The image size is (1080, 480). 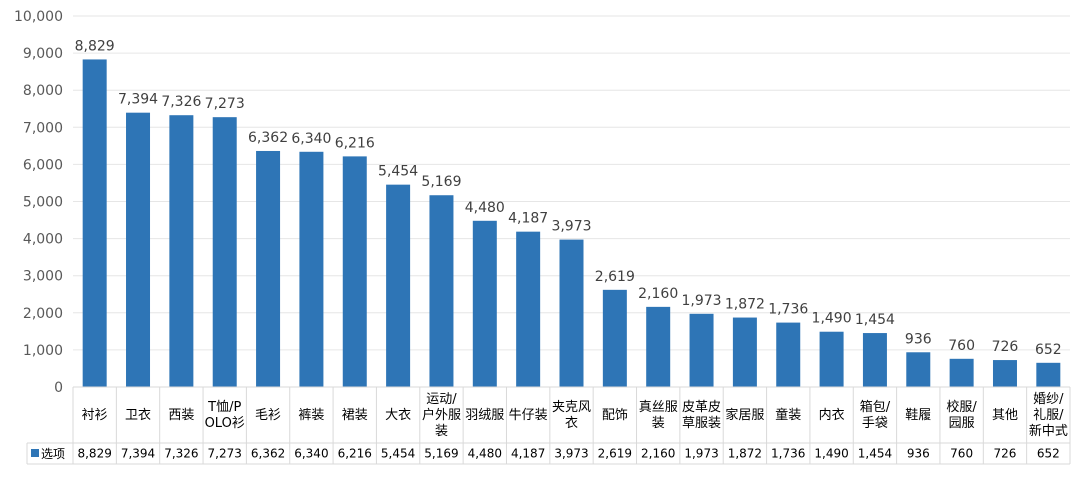 What do you see at coordinates (398, 454) in the screenshot?
I see `table-value: 5,454` at bounding box center [398, 454].